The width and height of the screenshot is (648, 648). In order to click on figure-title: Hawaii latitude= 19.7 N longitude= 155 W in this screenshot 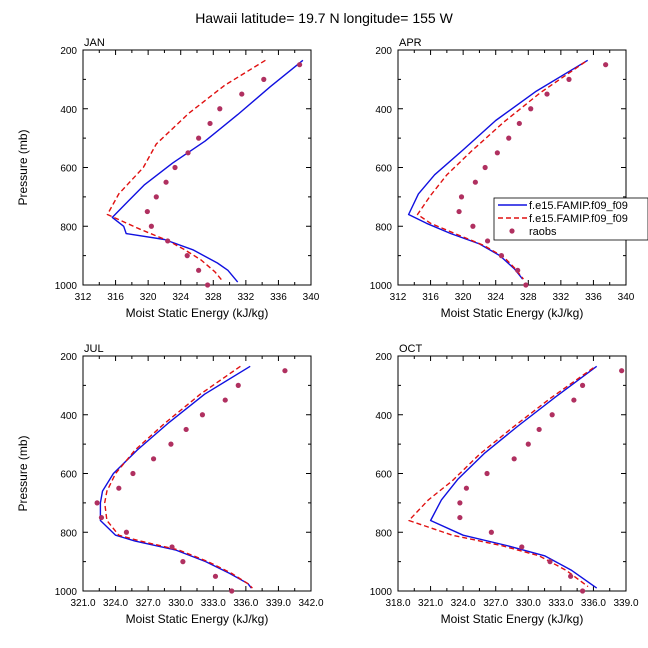, I will do `click(324, 18)`.